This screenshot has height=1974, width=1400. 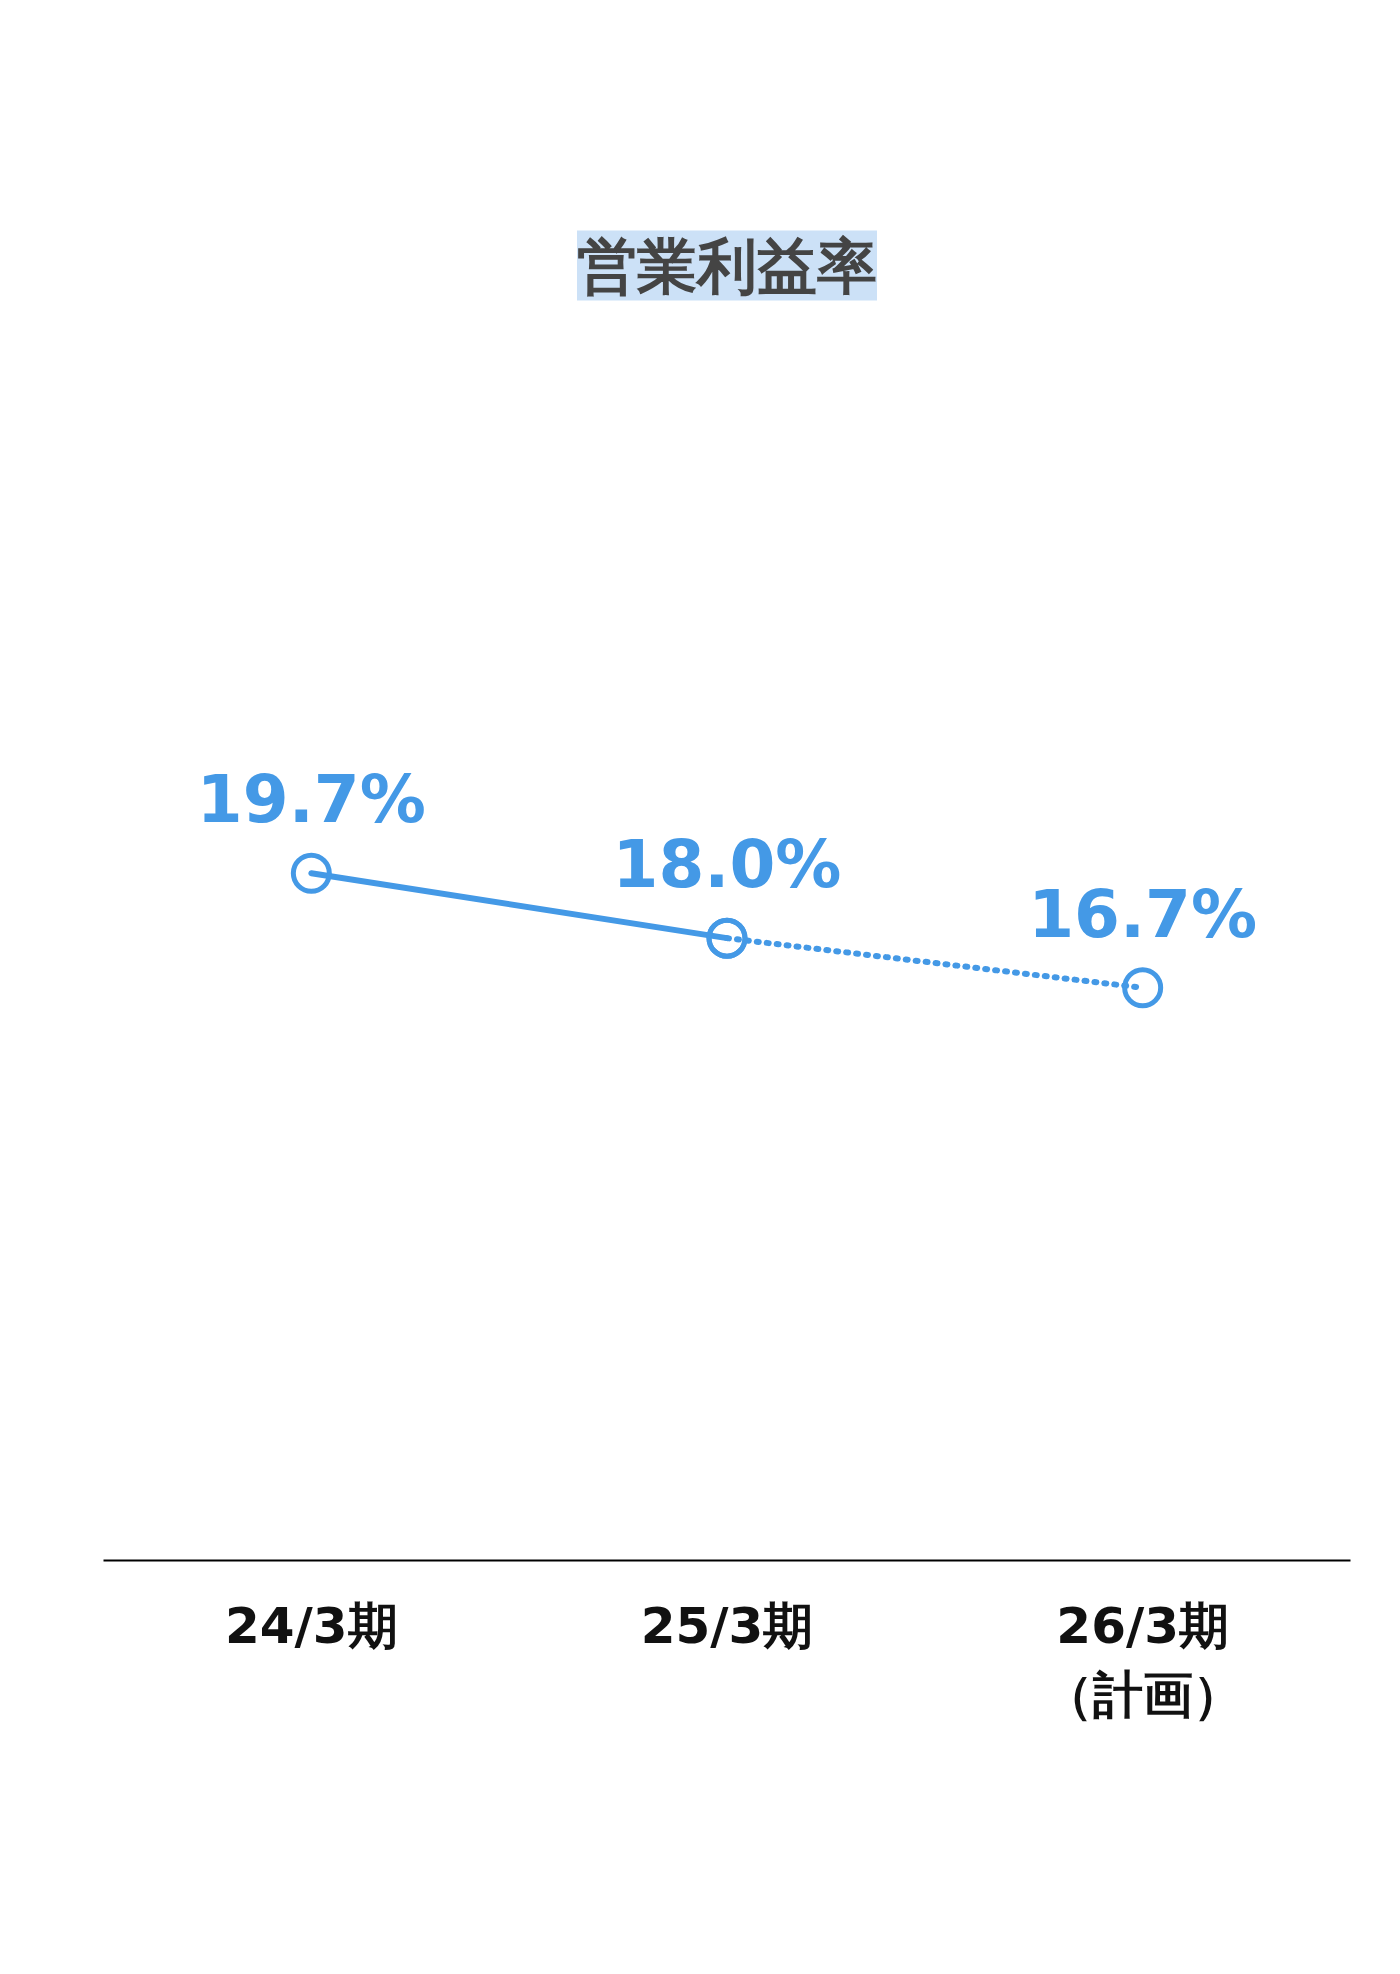 I want to click on chart-title: 営業利益率, so click(x=727, y=265).